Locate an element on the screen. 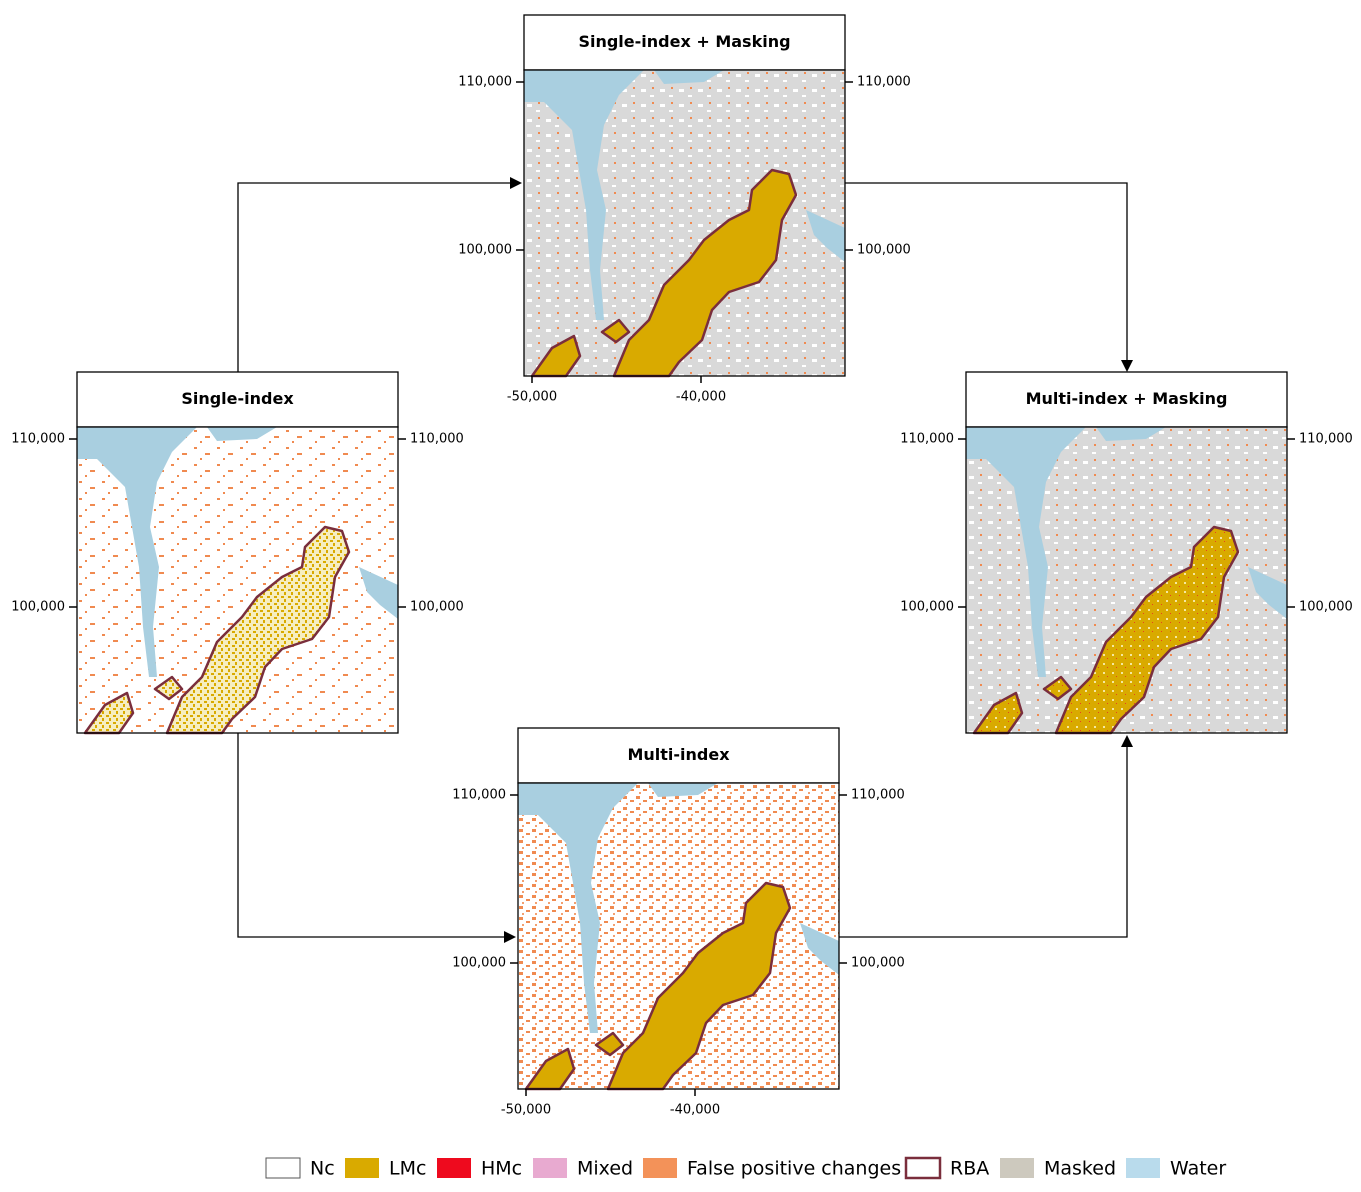 This screenshot has height=1192, width=1361. legend-label: Nc is located at coordinates (322, 1169).